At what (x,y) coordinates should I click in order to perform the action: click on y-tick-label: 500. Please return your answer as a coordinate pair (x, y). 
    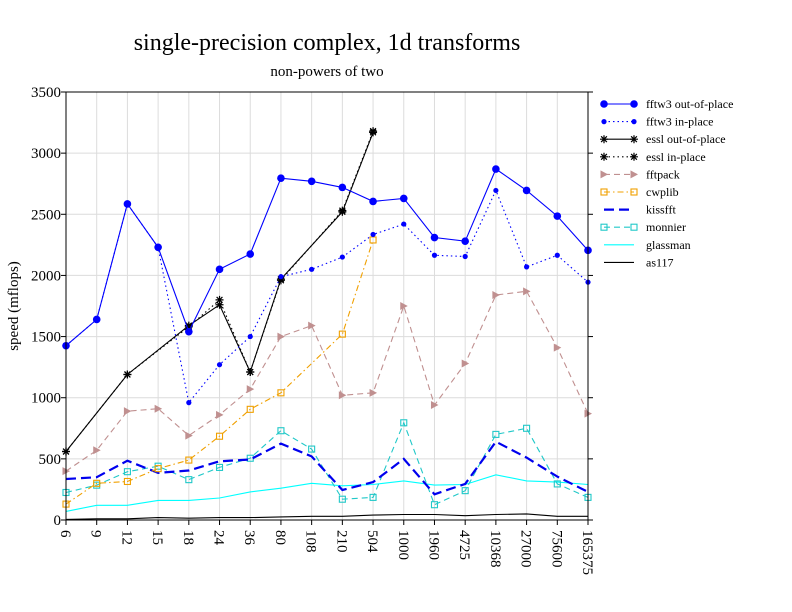
    Looking at the image, I should click on (50, 460).